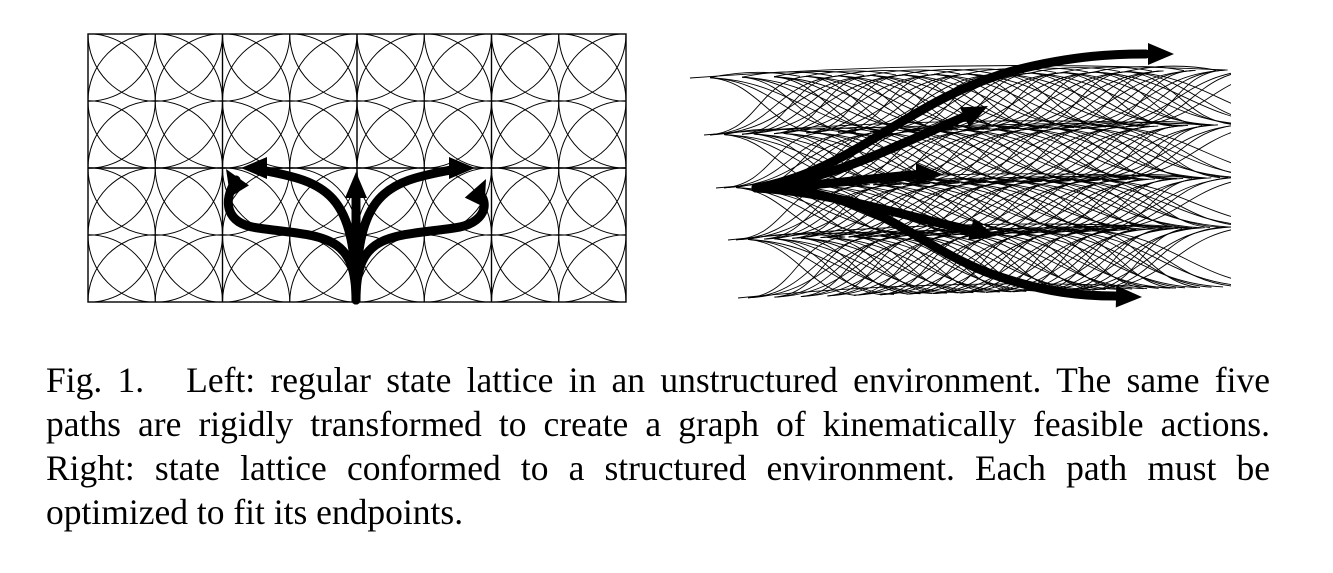 This screenshot has height=573, width=1333. I want to click on path-arrowheads, so click(356, 182).